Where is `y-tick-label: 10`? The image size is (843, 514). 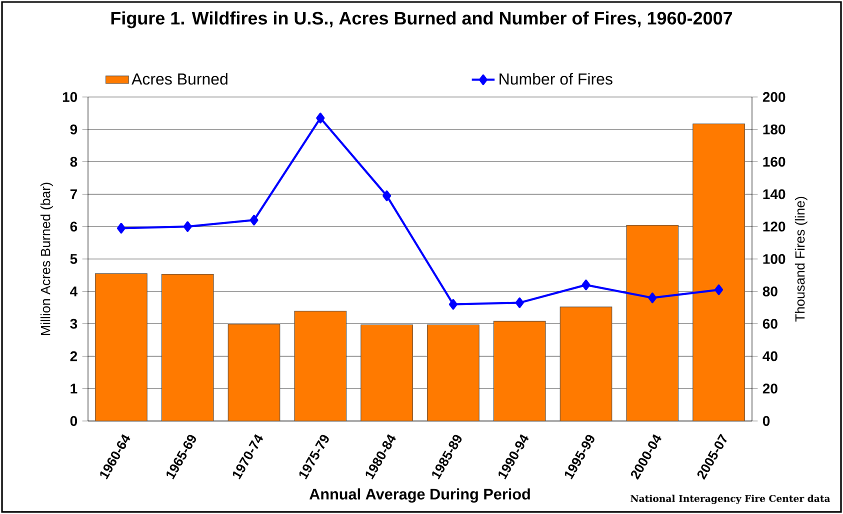 y-tick-label: 10 is located at coordinates (70, 97).